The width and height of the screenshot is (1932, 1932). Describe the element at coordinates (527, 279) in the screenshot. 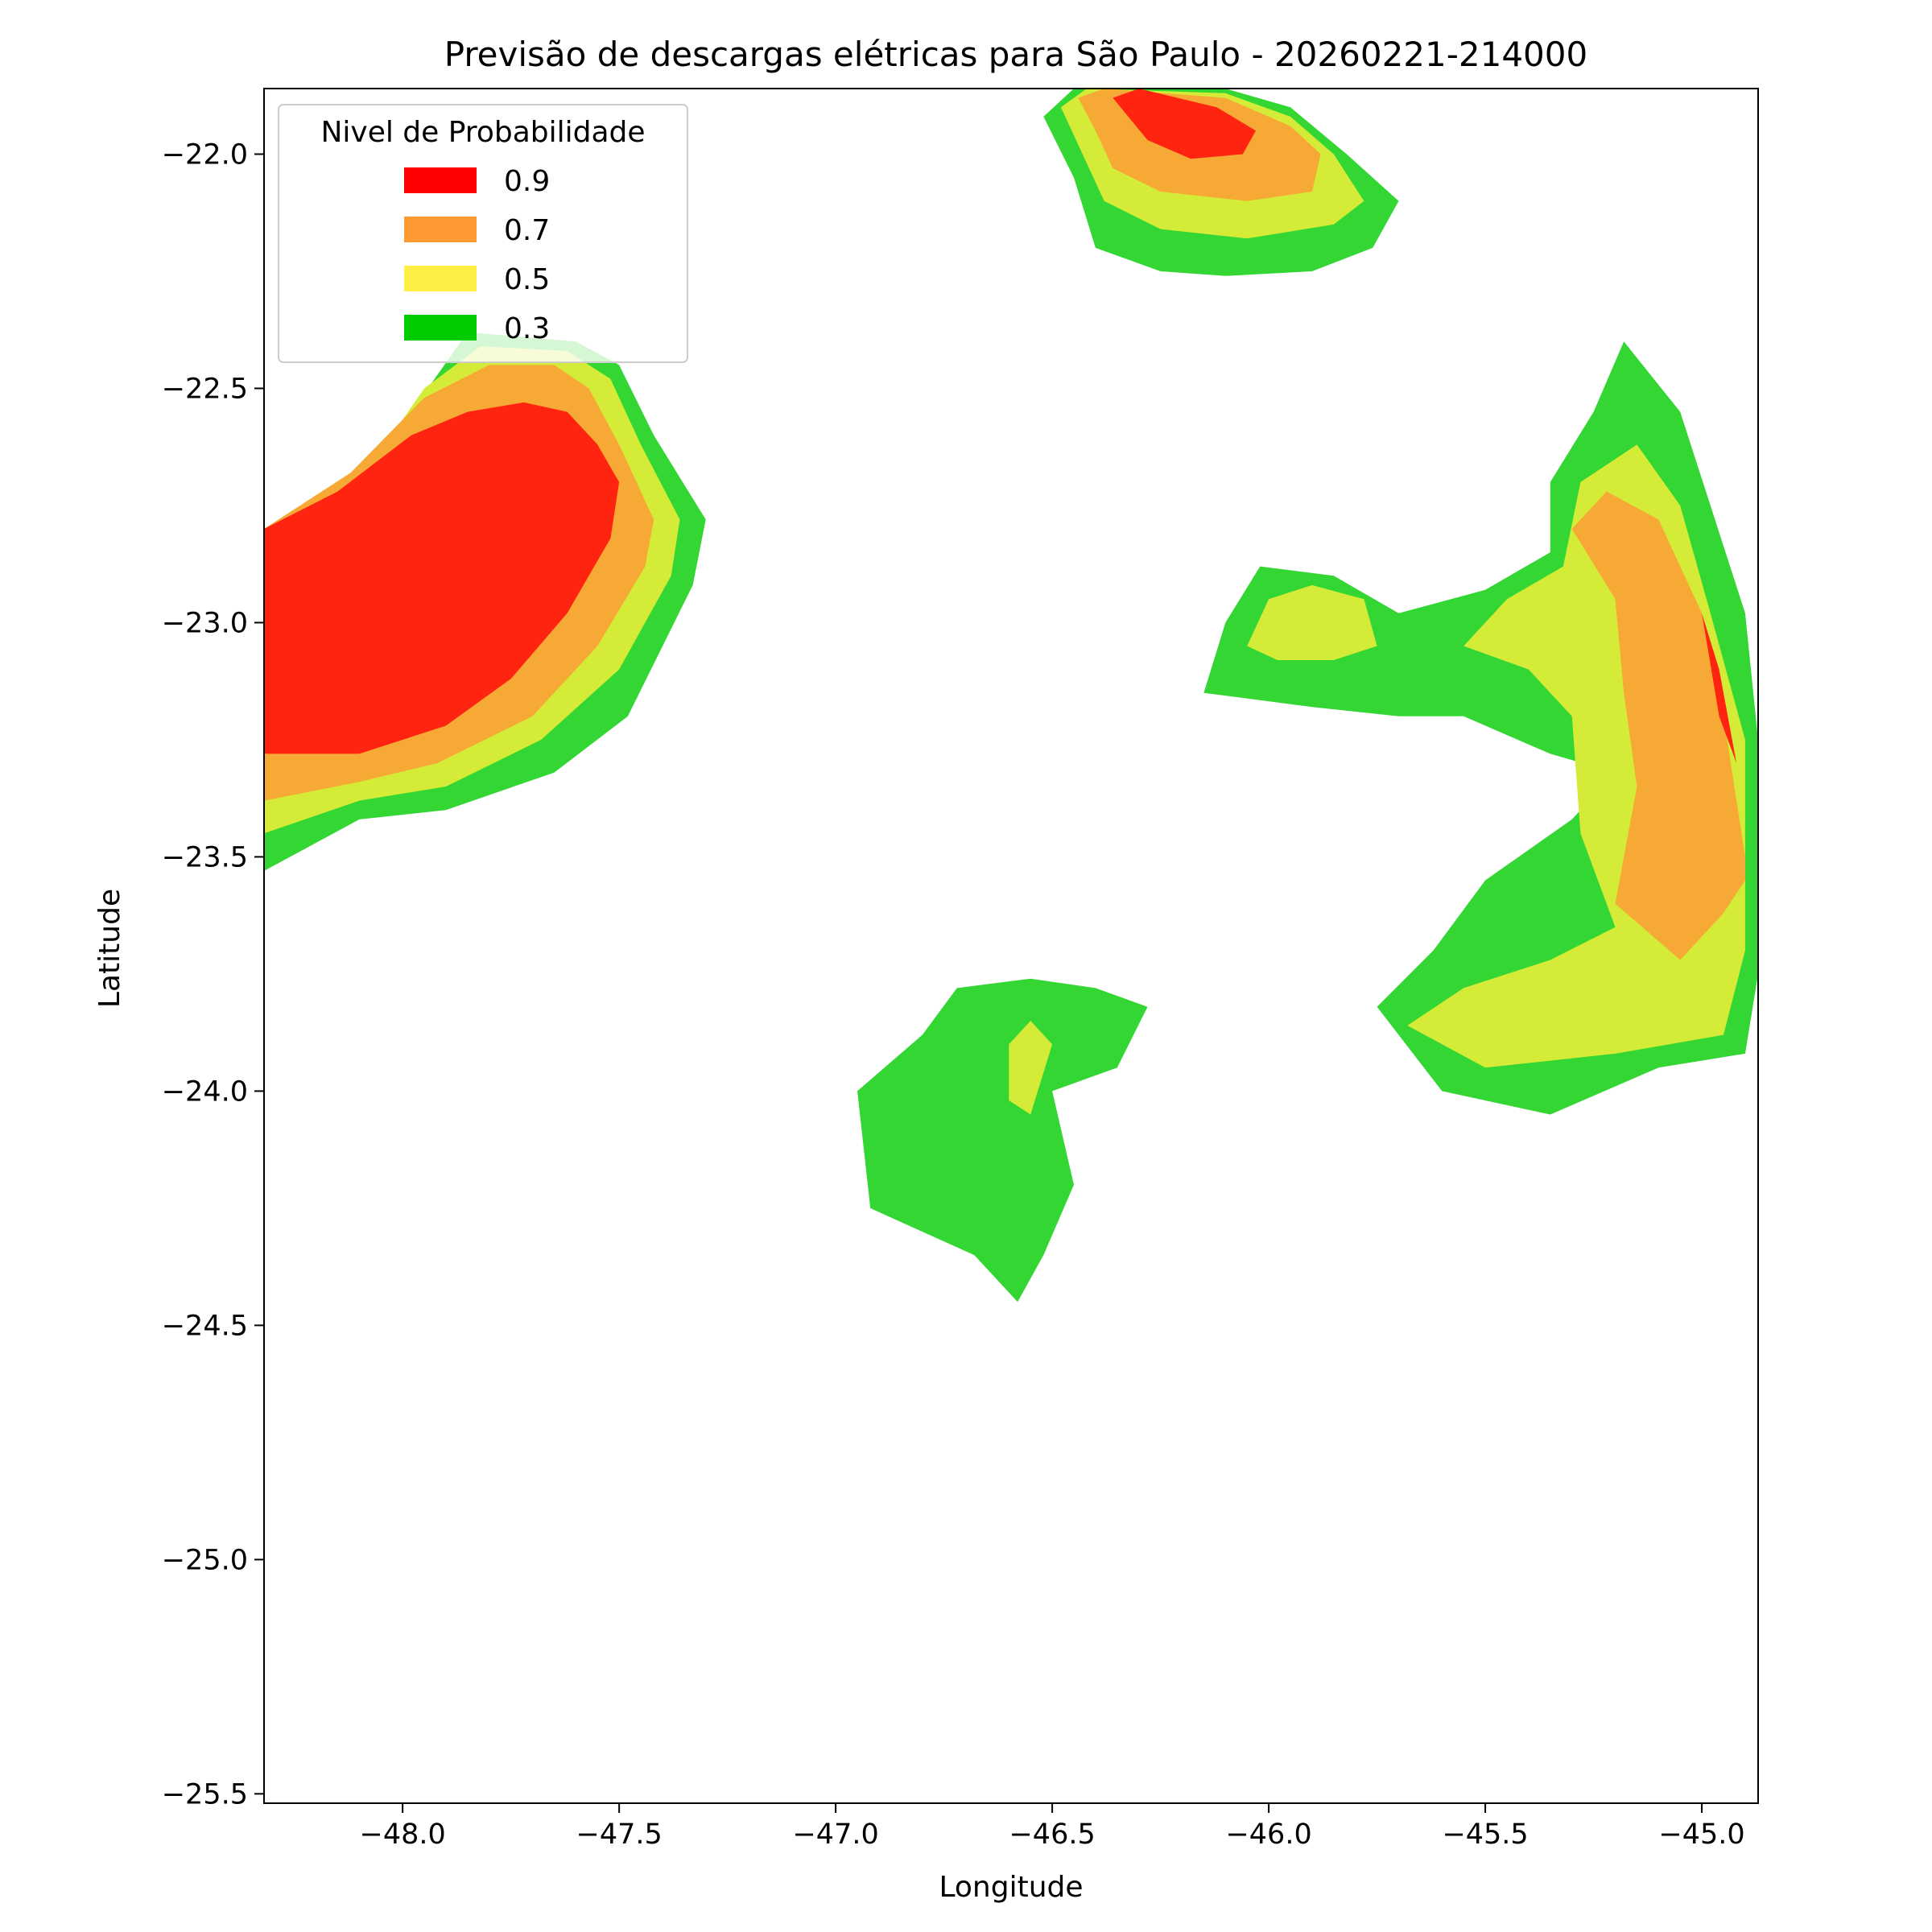

I see `legend-label-05: 0.5` at that location.